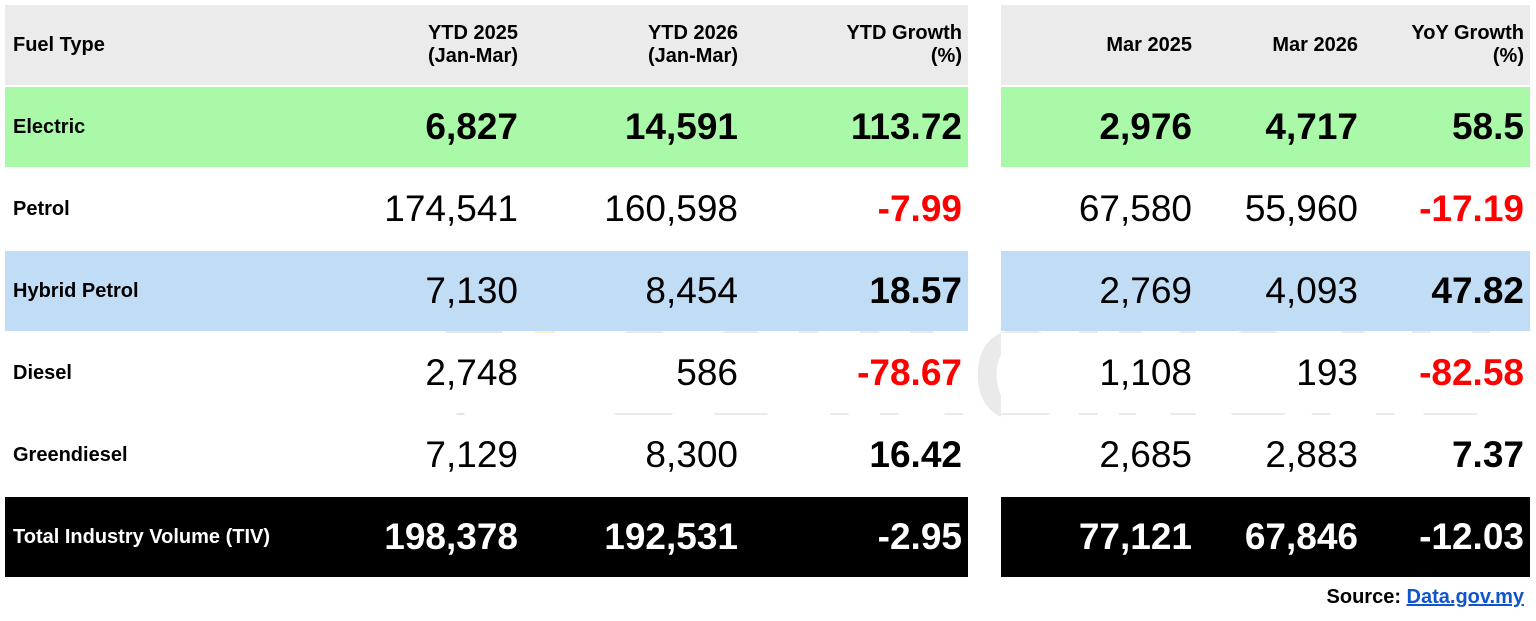 Image resolution: width=1536 pixels, height=621 pixels. I want to click on header-line: Mar 2025, so click(1149, 44).